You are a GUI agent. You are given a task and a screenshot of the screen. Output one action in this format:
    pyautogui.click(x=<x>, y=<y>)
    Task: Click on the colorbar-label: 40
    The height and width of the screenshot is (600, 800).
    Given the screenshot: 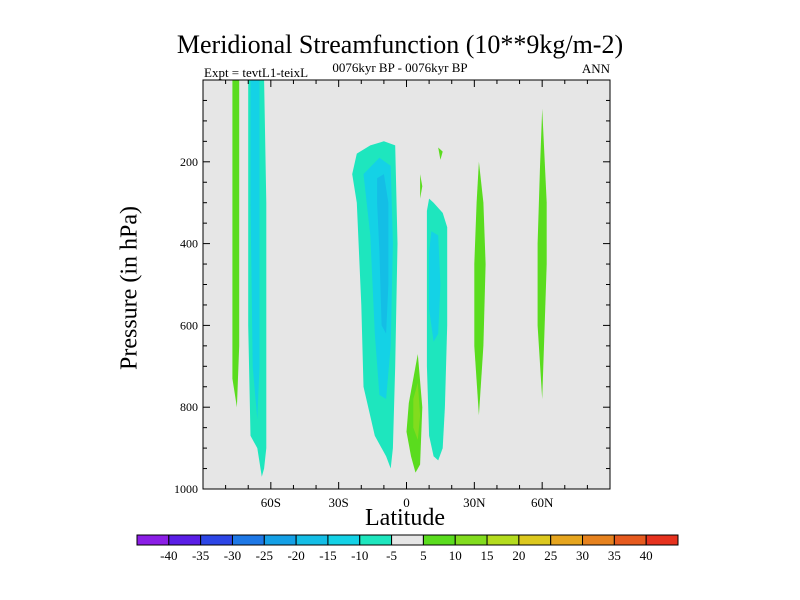 What is the action you would take?
    pyautogui.click(x=646, y=555)
    